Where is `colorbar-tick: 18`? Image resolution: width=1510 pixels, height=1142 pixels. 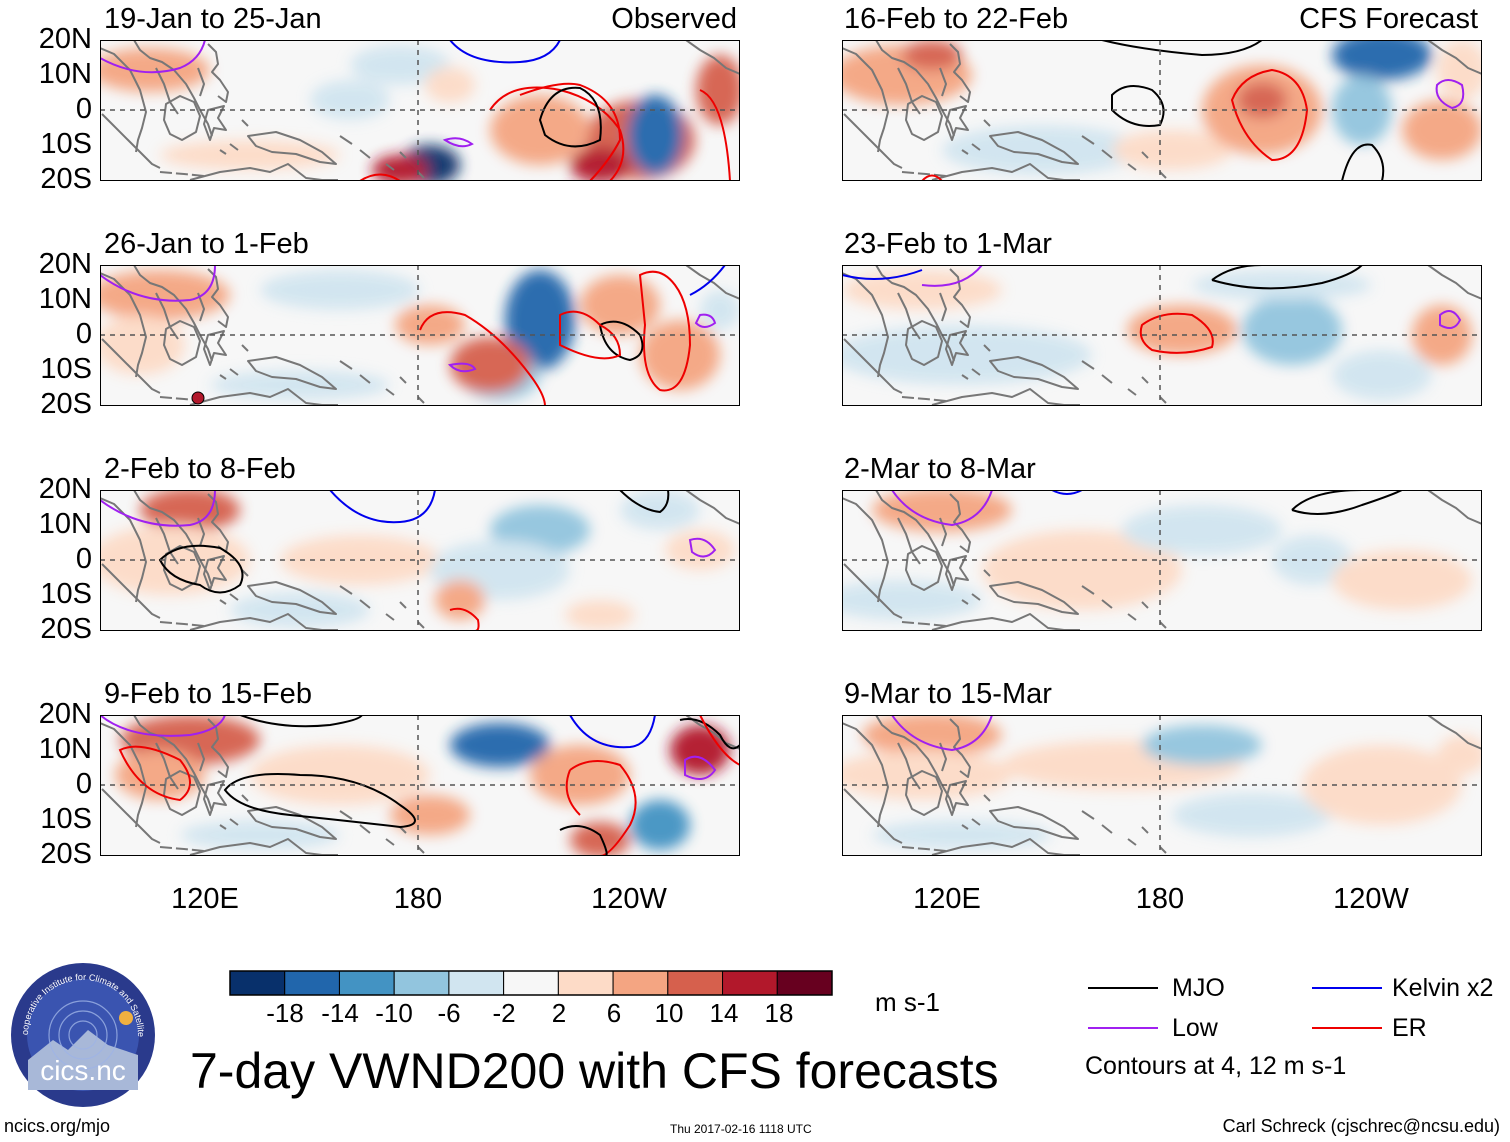
colorbar-tick: 18 is located at coordinates (779, 1013).